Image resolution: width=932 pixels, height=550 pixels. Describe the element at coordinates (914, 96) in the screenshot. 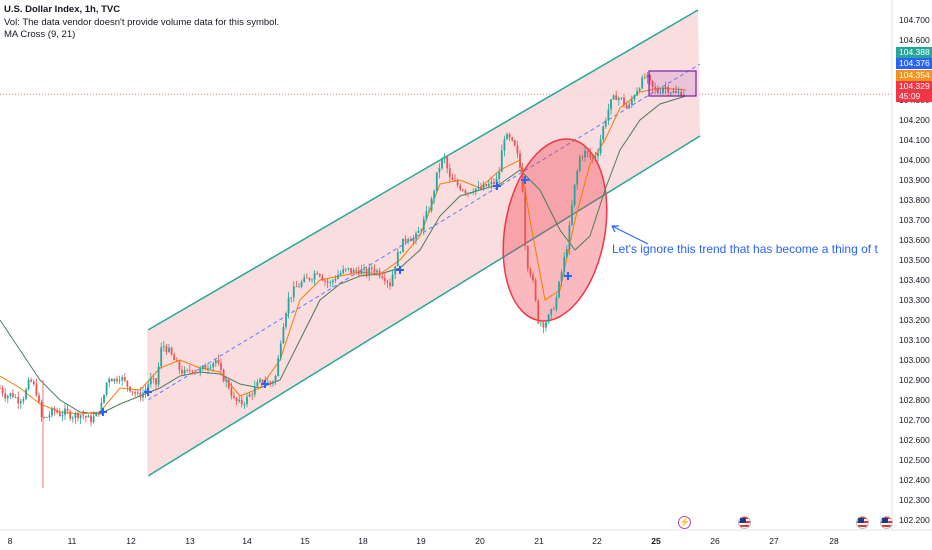

I see `price-tag: 45:09` at that location.